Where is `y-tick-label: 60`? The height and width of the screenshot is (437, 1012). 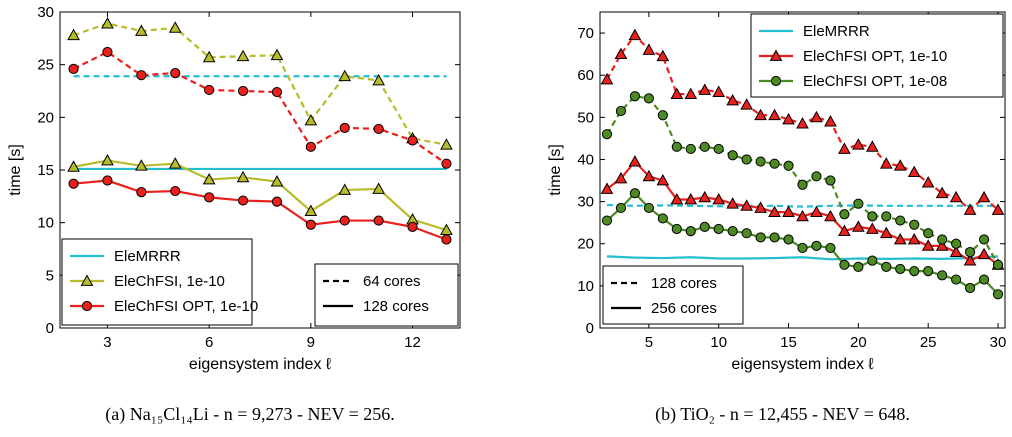 y-tick-label: 60 is located at coordinates (585, 75).